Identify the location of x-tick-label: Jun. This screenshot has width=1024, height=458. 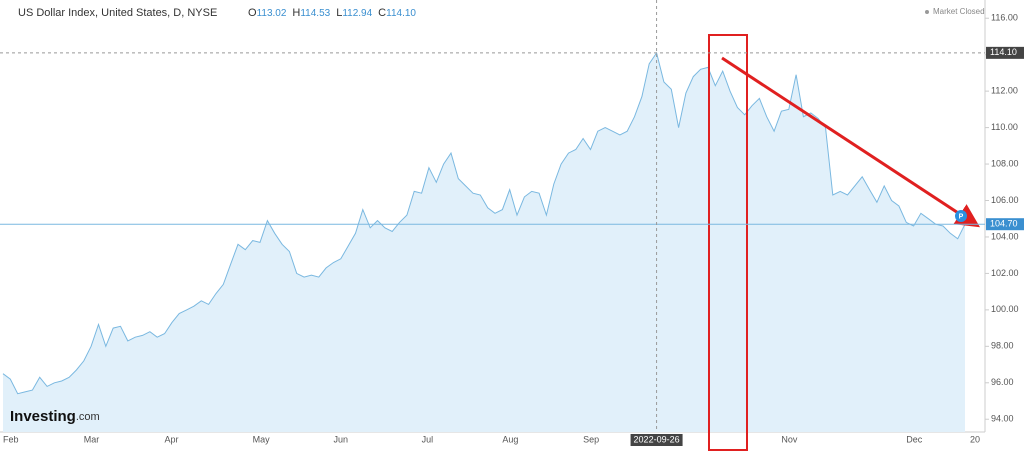
(340, 439).